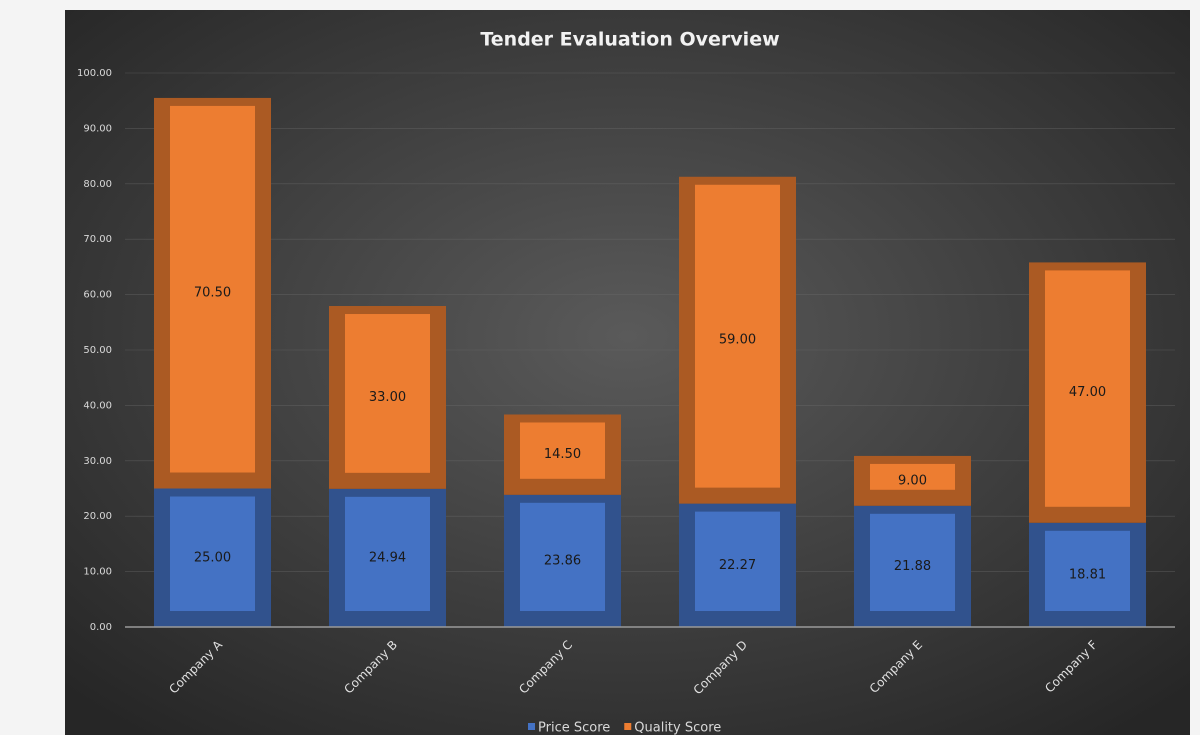 The height and width of the screenshot is (735, 1200). I want to click on legend-label: Quality Score, so click(677, 728).